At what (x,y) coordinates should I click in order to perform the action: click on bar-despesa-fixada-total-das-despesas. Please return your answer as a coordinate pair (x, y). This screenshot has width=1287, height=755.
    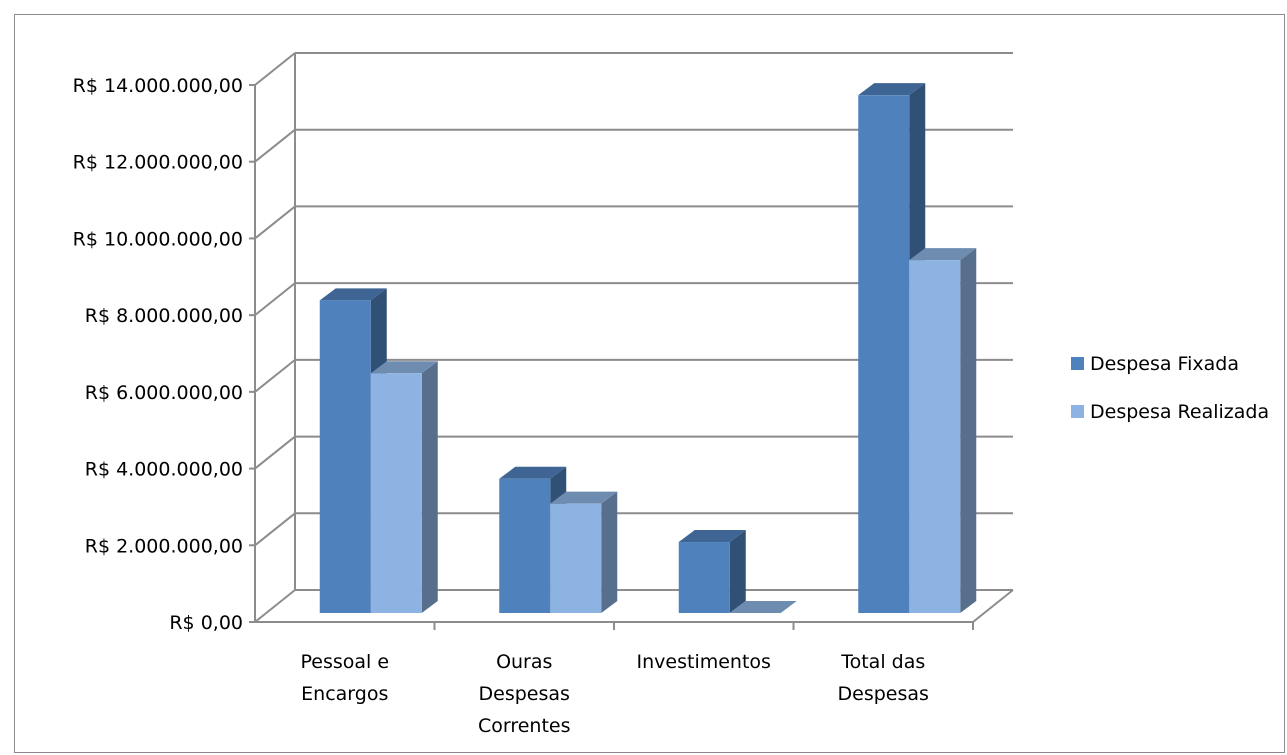
    Looking at the image, I should click on (892, 348).